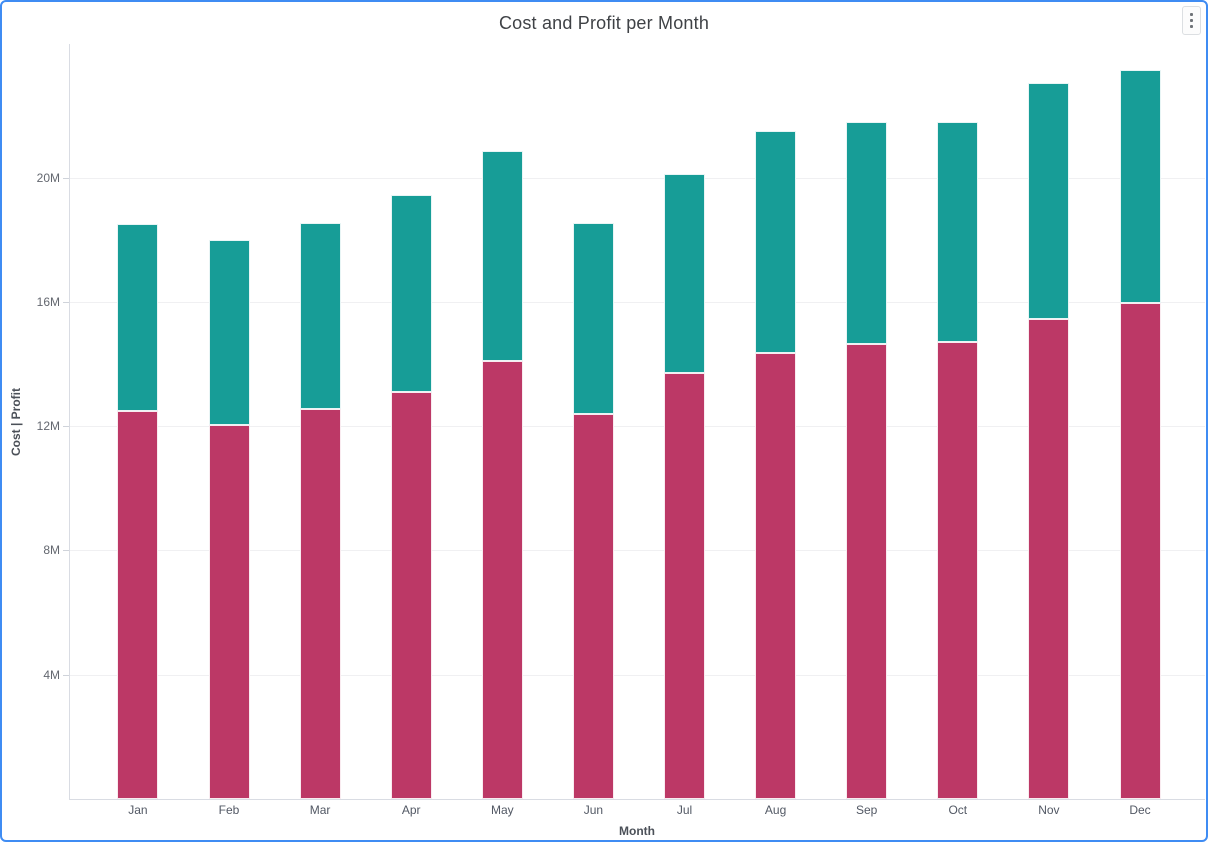  Describe the element at coordinates (502, 256) in the screenshot. I see `bar-segment-profit-may` at that location.